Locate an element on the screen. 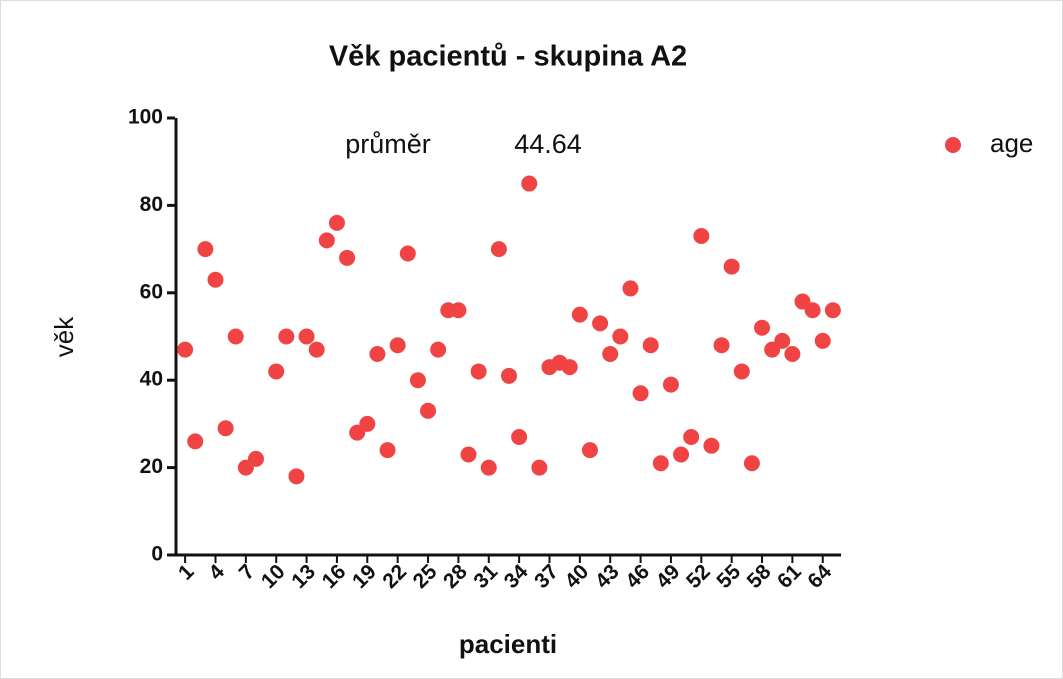 The width and height of the screenshot is (1063, 679). y-axis-label: věk is located at coordinates (64, 336).